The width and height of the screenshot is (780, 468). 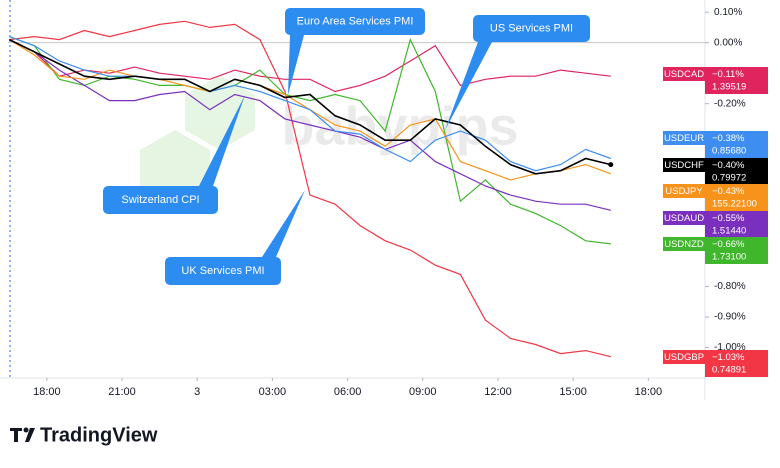 I want to click on legend-entry: USDJPY, so click(x=684, y=191).